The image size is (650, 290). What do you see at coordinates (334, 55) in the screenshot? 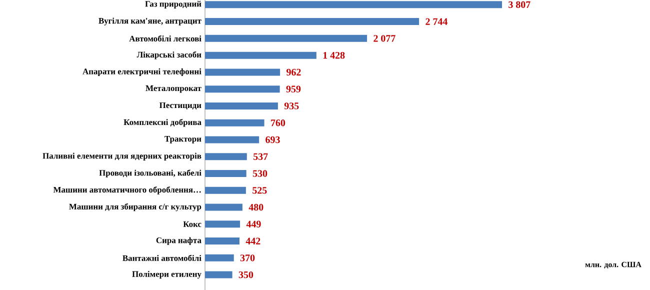
I see `data-label: 1 428` at bounding box center [334, 55].